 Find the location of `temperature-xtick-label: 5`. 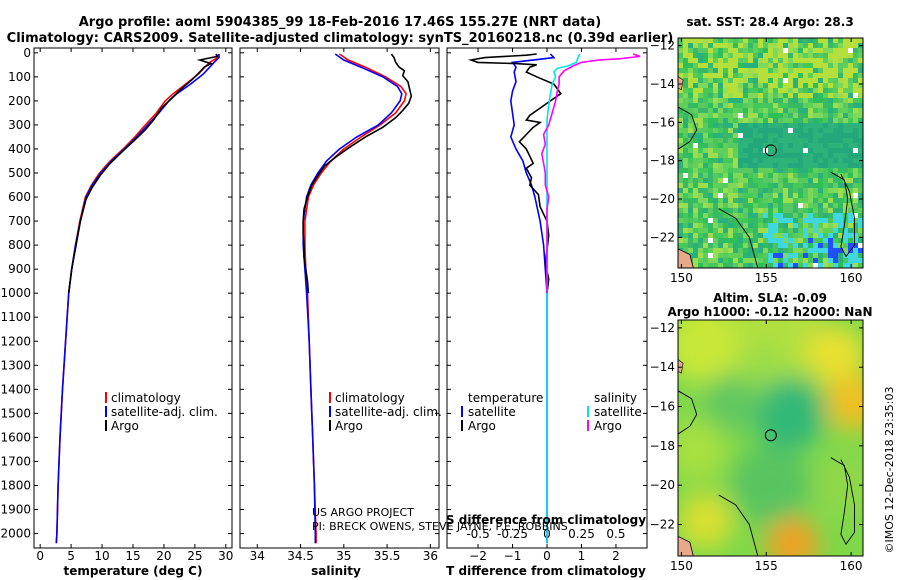

temperature-xtick-label: 5 is located at coordinates (71, 556).